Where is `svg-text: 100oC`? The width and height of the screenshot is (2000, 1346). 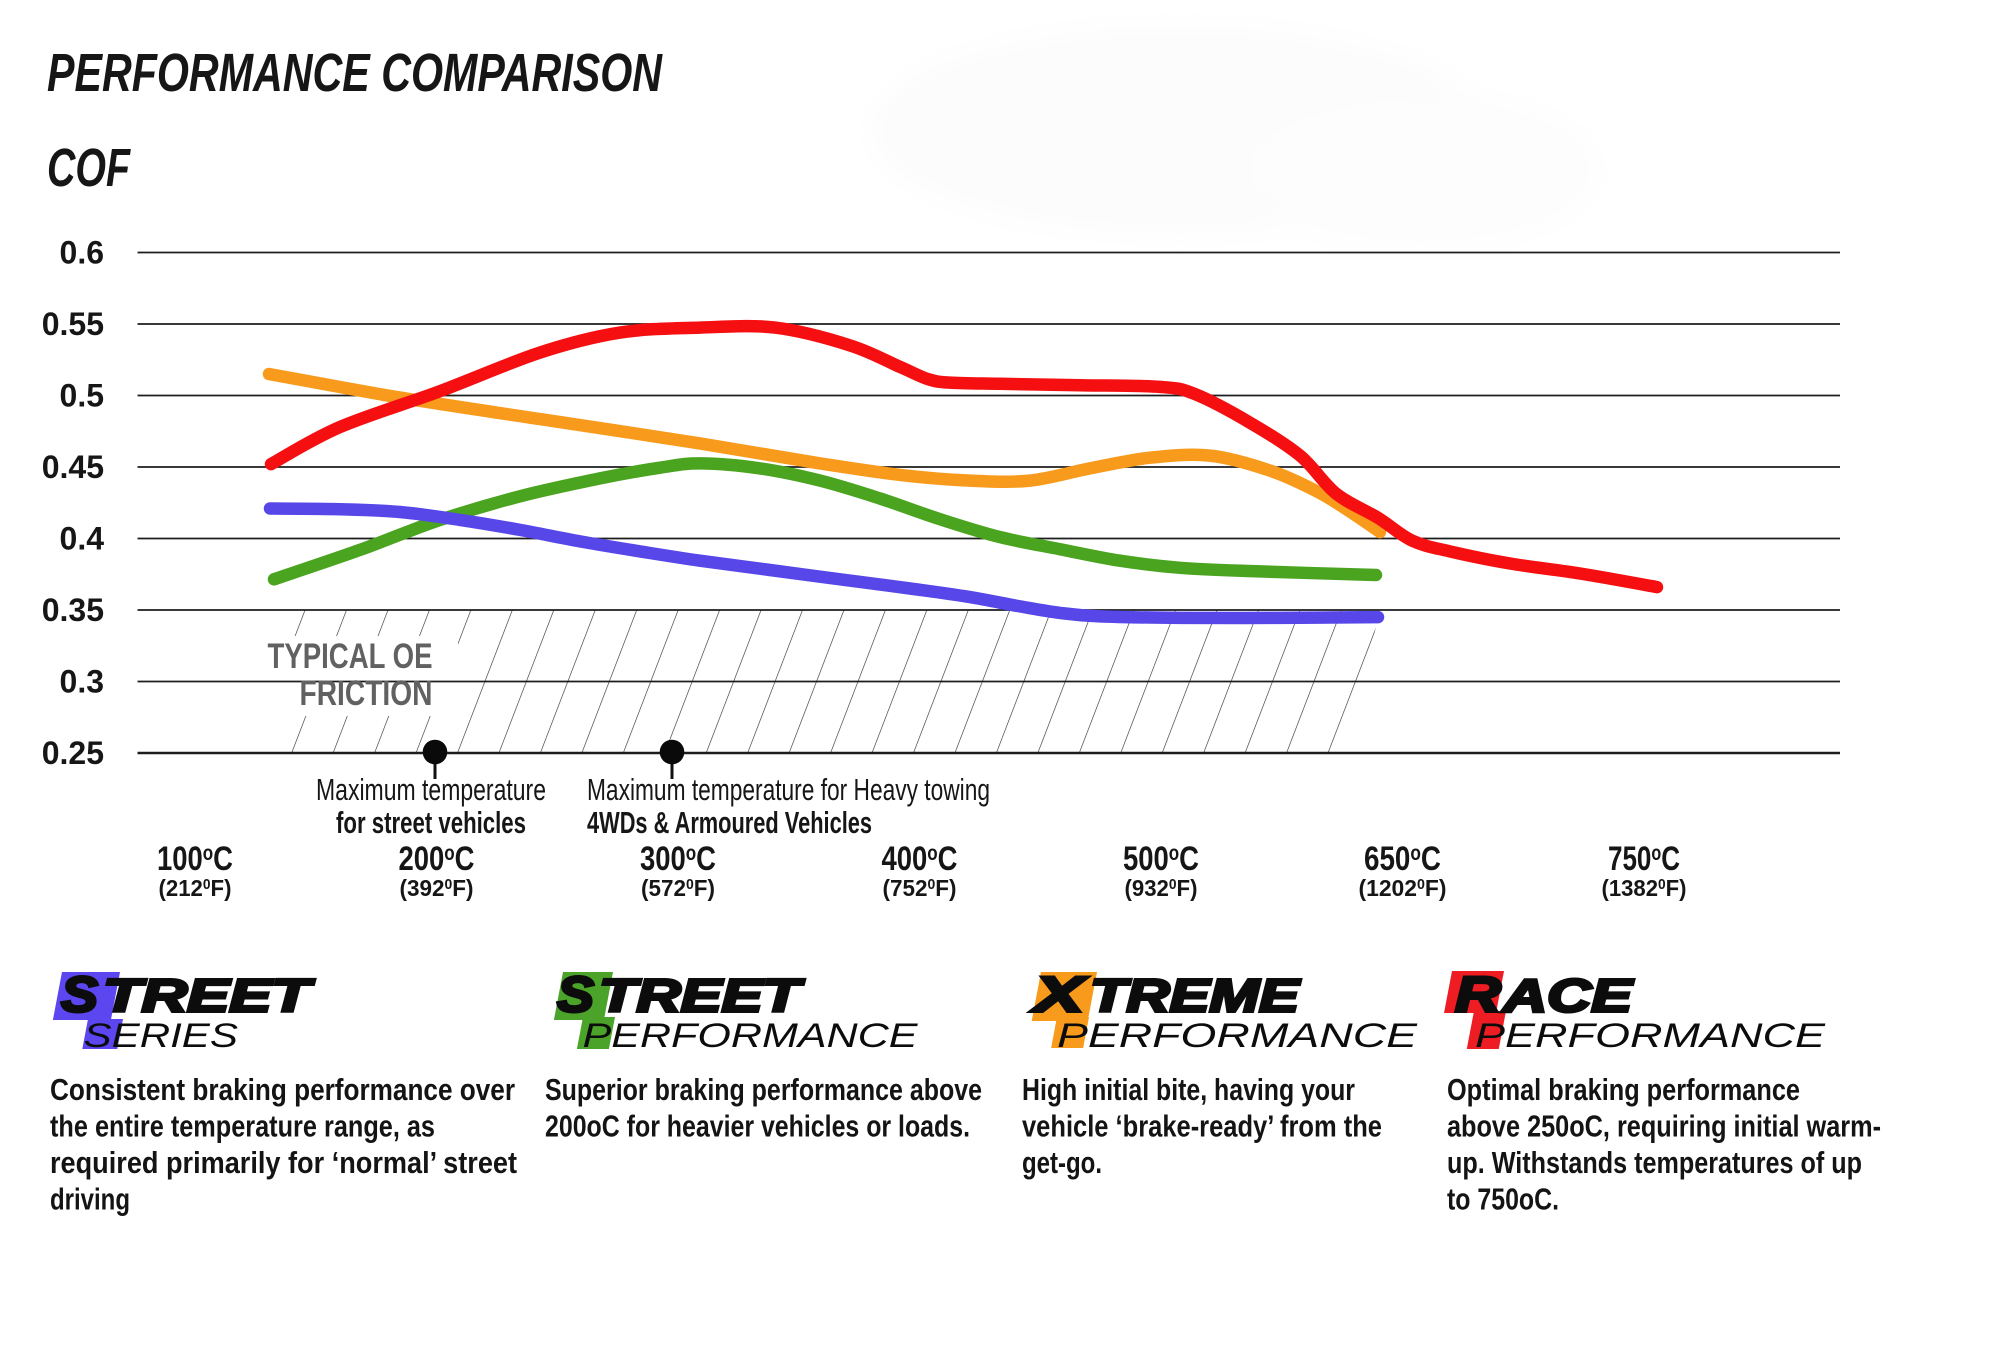
svg-text: 100oC is located at coordinates (195, 859).